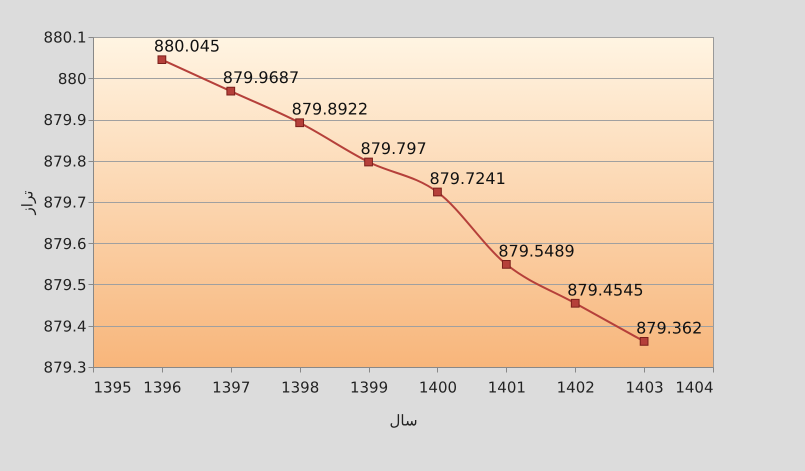 This screenshot has width=805, height=471. What do you see at coordinates (65, 120) in the screenshot?
I see `y-tick-label: 879.9` at bounding box center [65, 120].